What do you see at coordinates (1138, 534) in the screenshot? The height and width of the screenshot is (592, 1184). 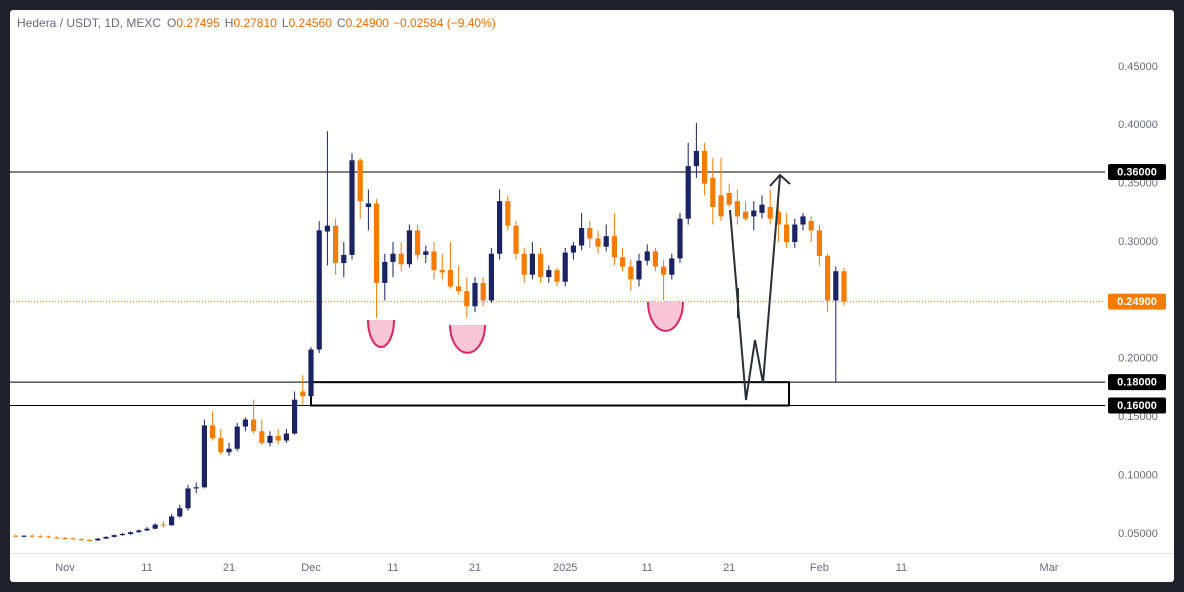 I see `y-tick-label: 0.05000` at bounding box center [1138, 534].